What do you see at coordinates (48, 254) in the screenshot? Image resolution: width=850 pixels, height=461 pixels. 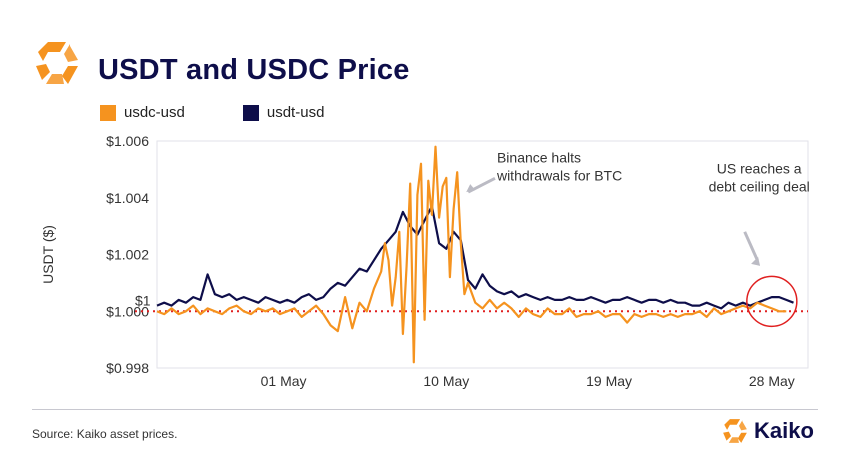 I see `y-axis-label: USDT ($)` at bounding box center [48, 254].